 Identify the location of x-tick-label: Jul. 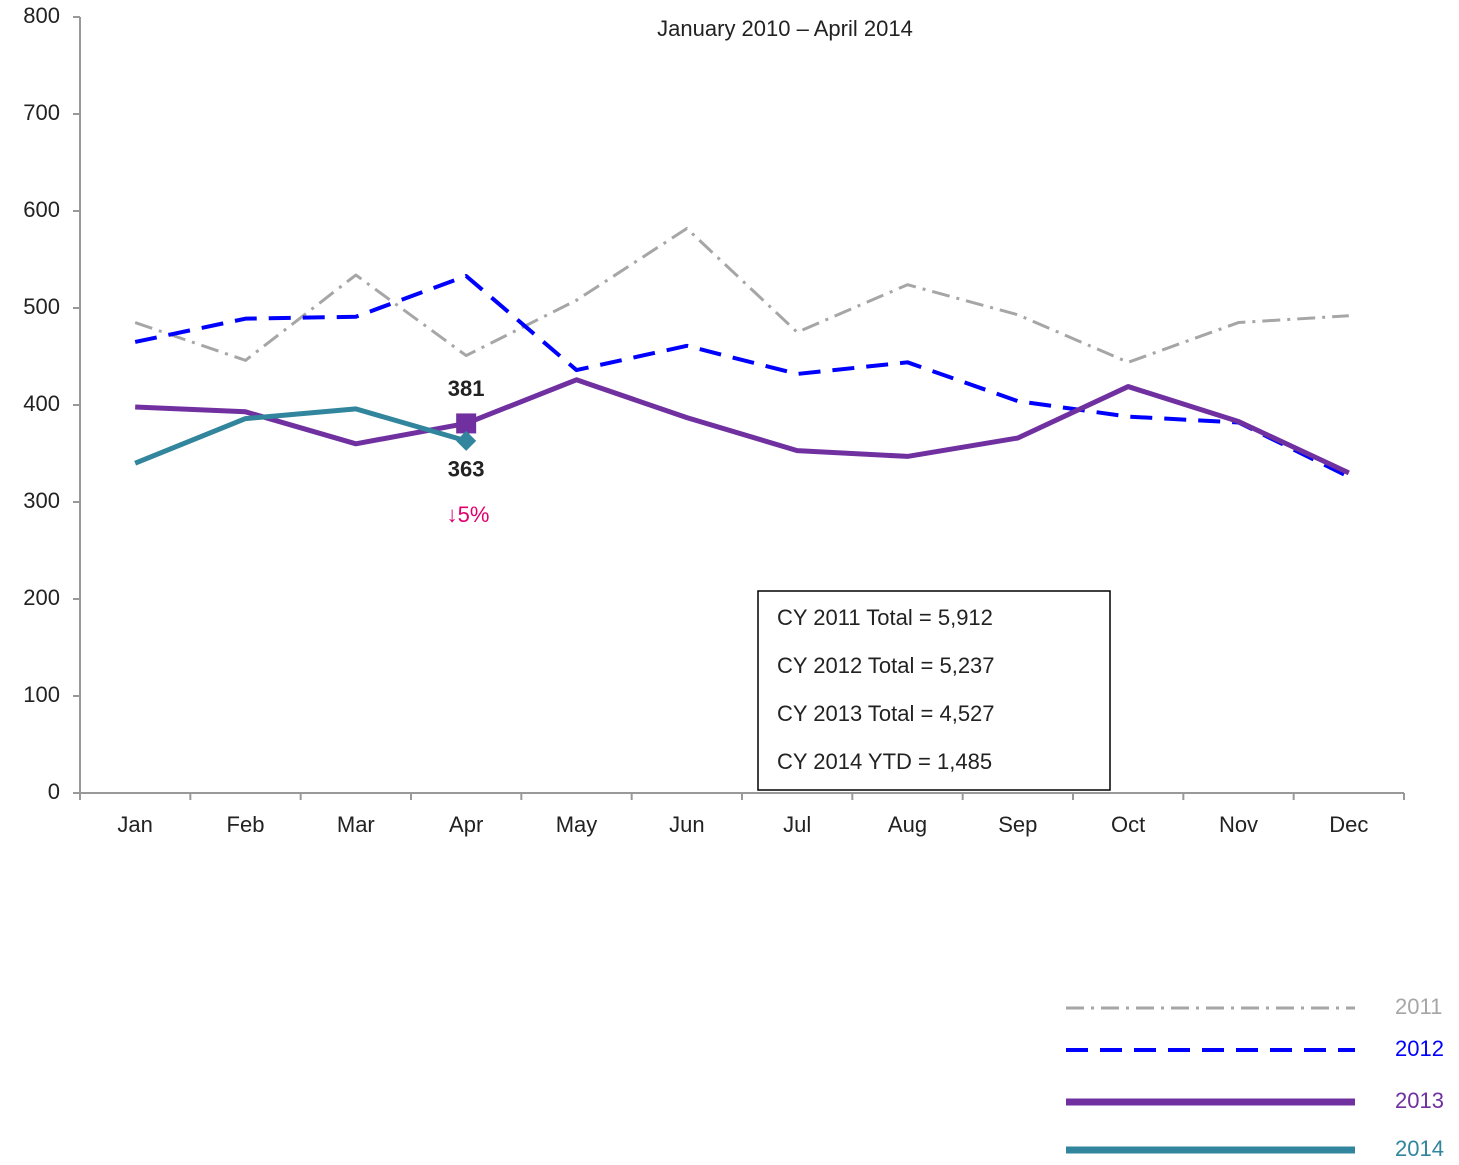
(797, 824).